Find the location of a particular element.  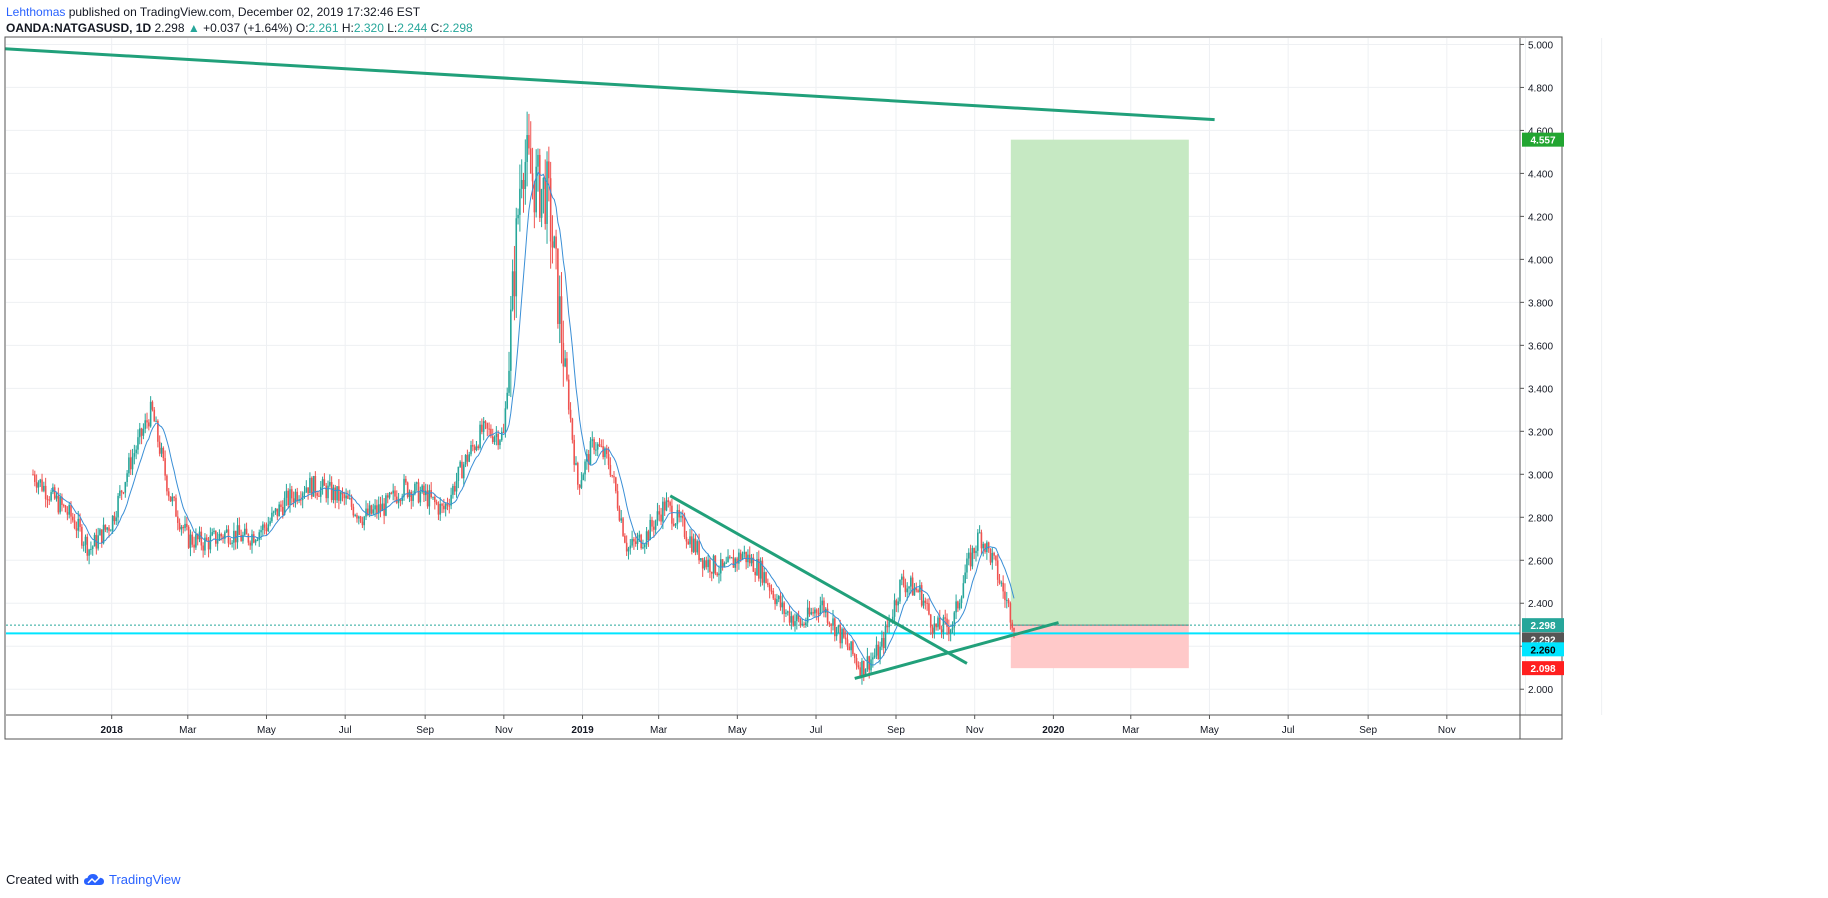

low-value: 2.244 is located at coordinates (412, 28).